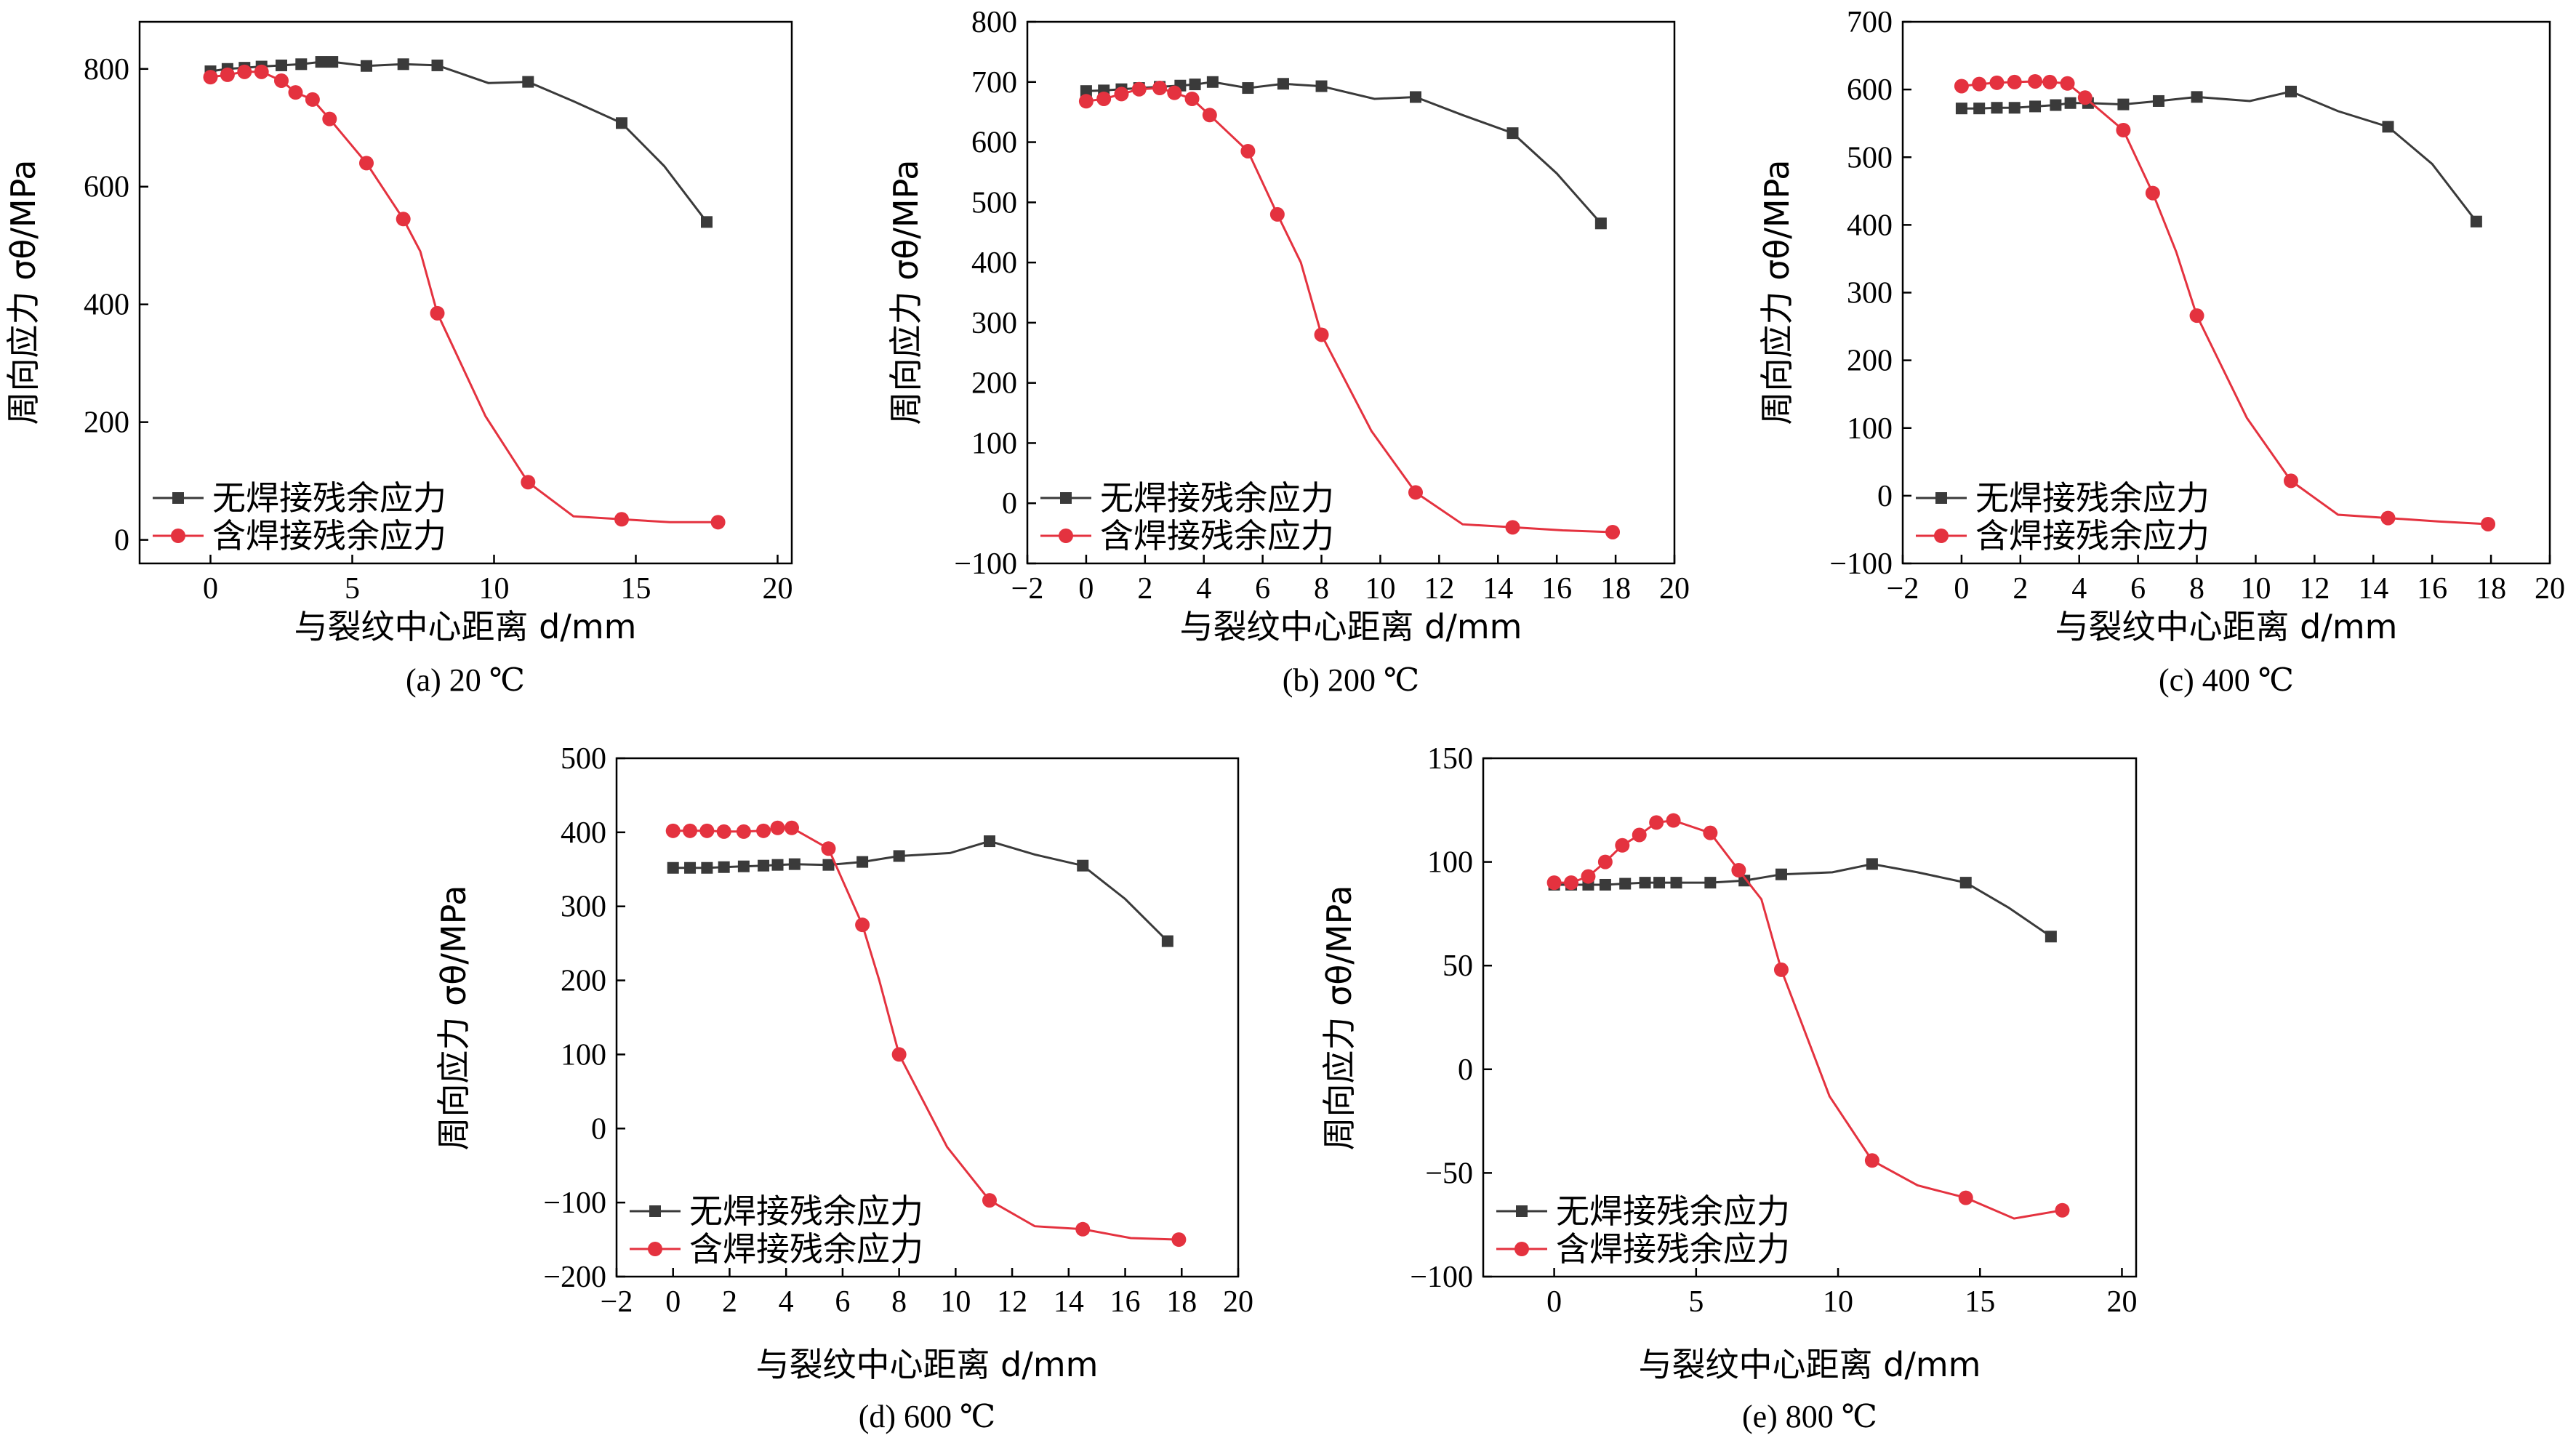 This screenshot has height=1446, width=2576. What do you see at coordinates (1980, 1302) in the screenshot?
I see `x-tick-label: 15` at bounding box center [1980, 1302].